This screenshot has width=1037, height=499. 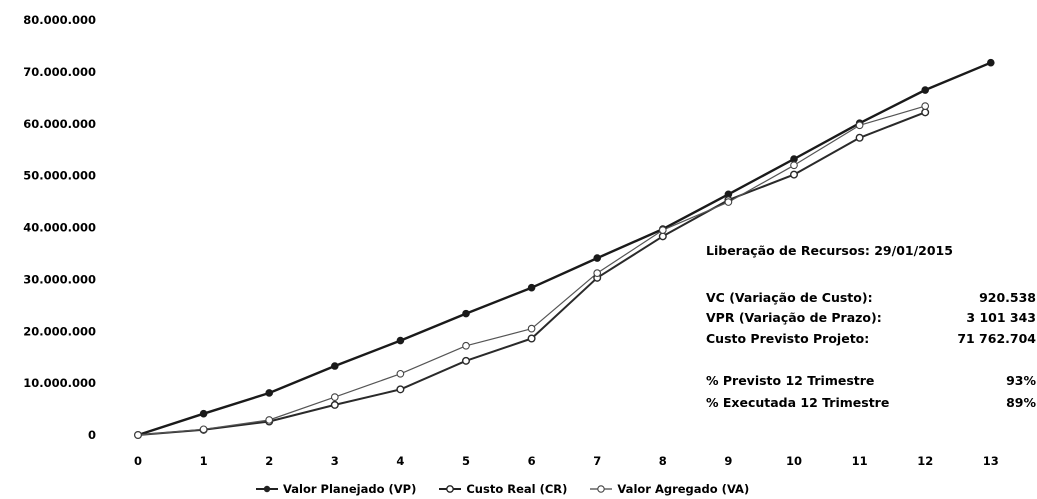 What do you see at coordinates (790, 380) in the screenshot?
I see `info-label: % Previsto 12 Trimestre` at bounding box center [790, 380].